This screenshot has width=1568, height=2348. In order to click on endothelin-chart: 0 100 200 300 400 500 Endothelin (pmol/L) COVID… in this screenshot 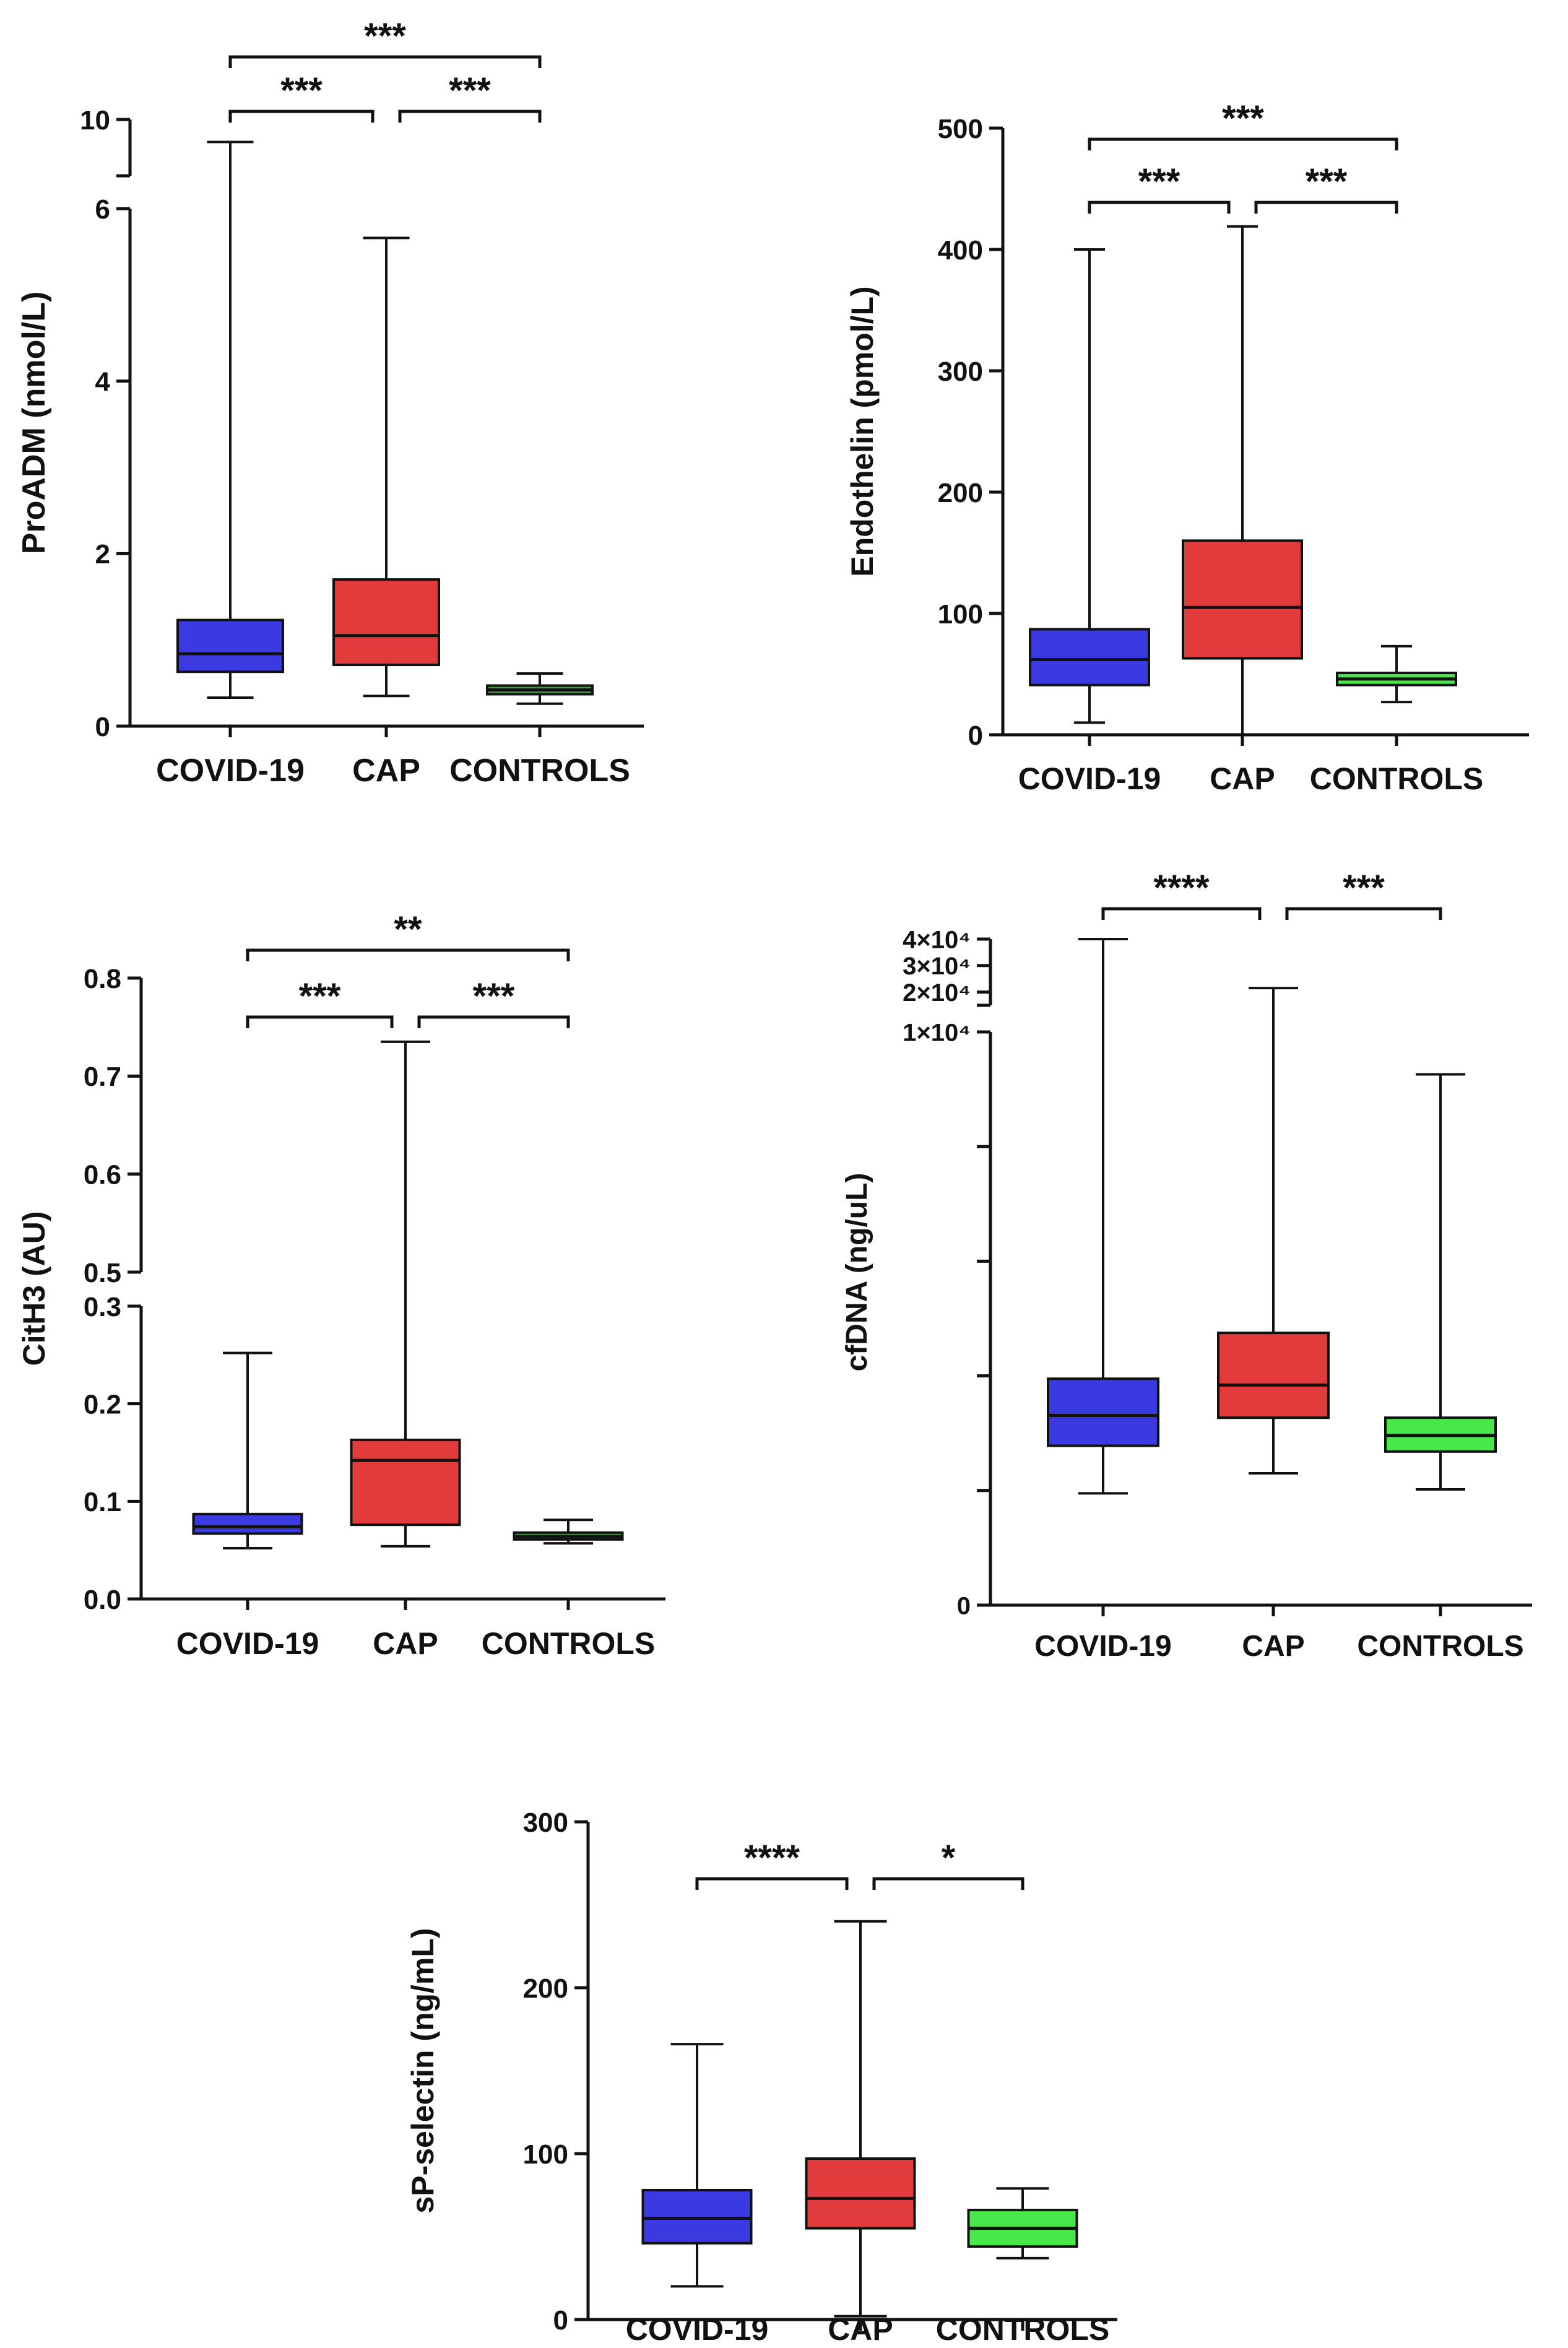, I will do `click(1187, 447)`.